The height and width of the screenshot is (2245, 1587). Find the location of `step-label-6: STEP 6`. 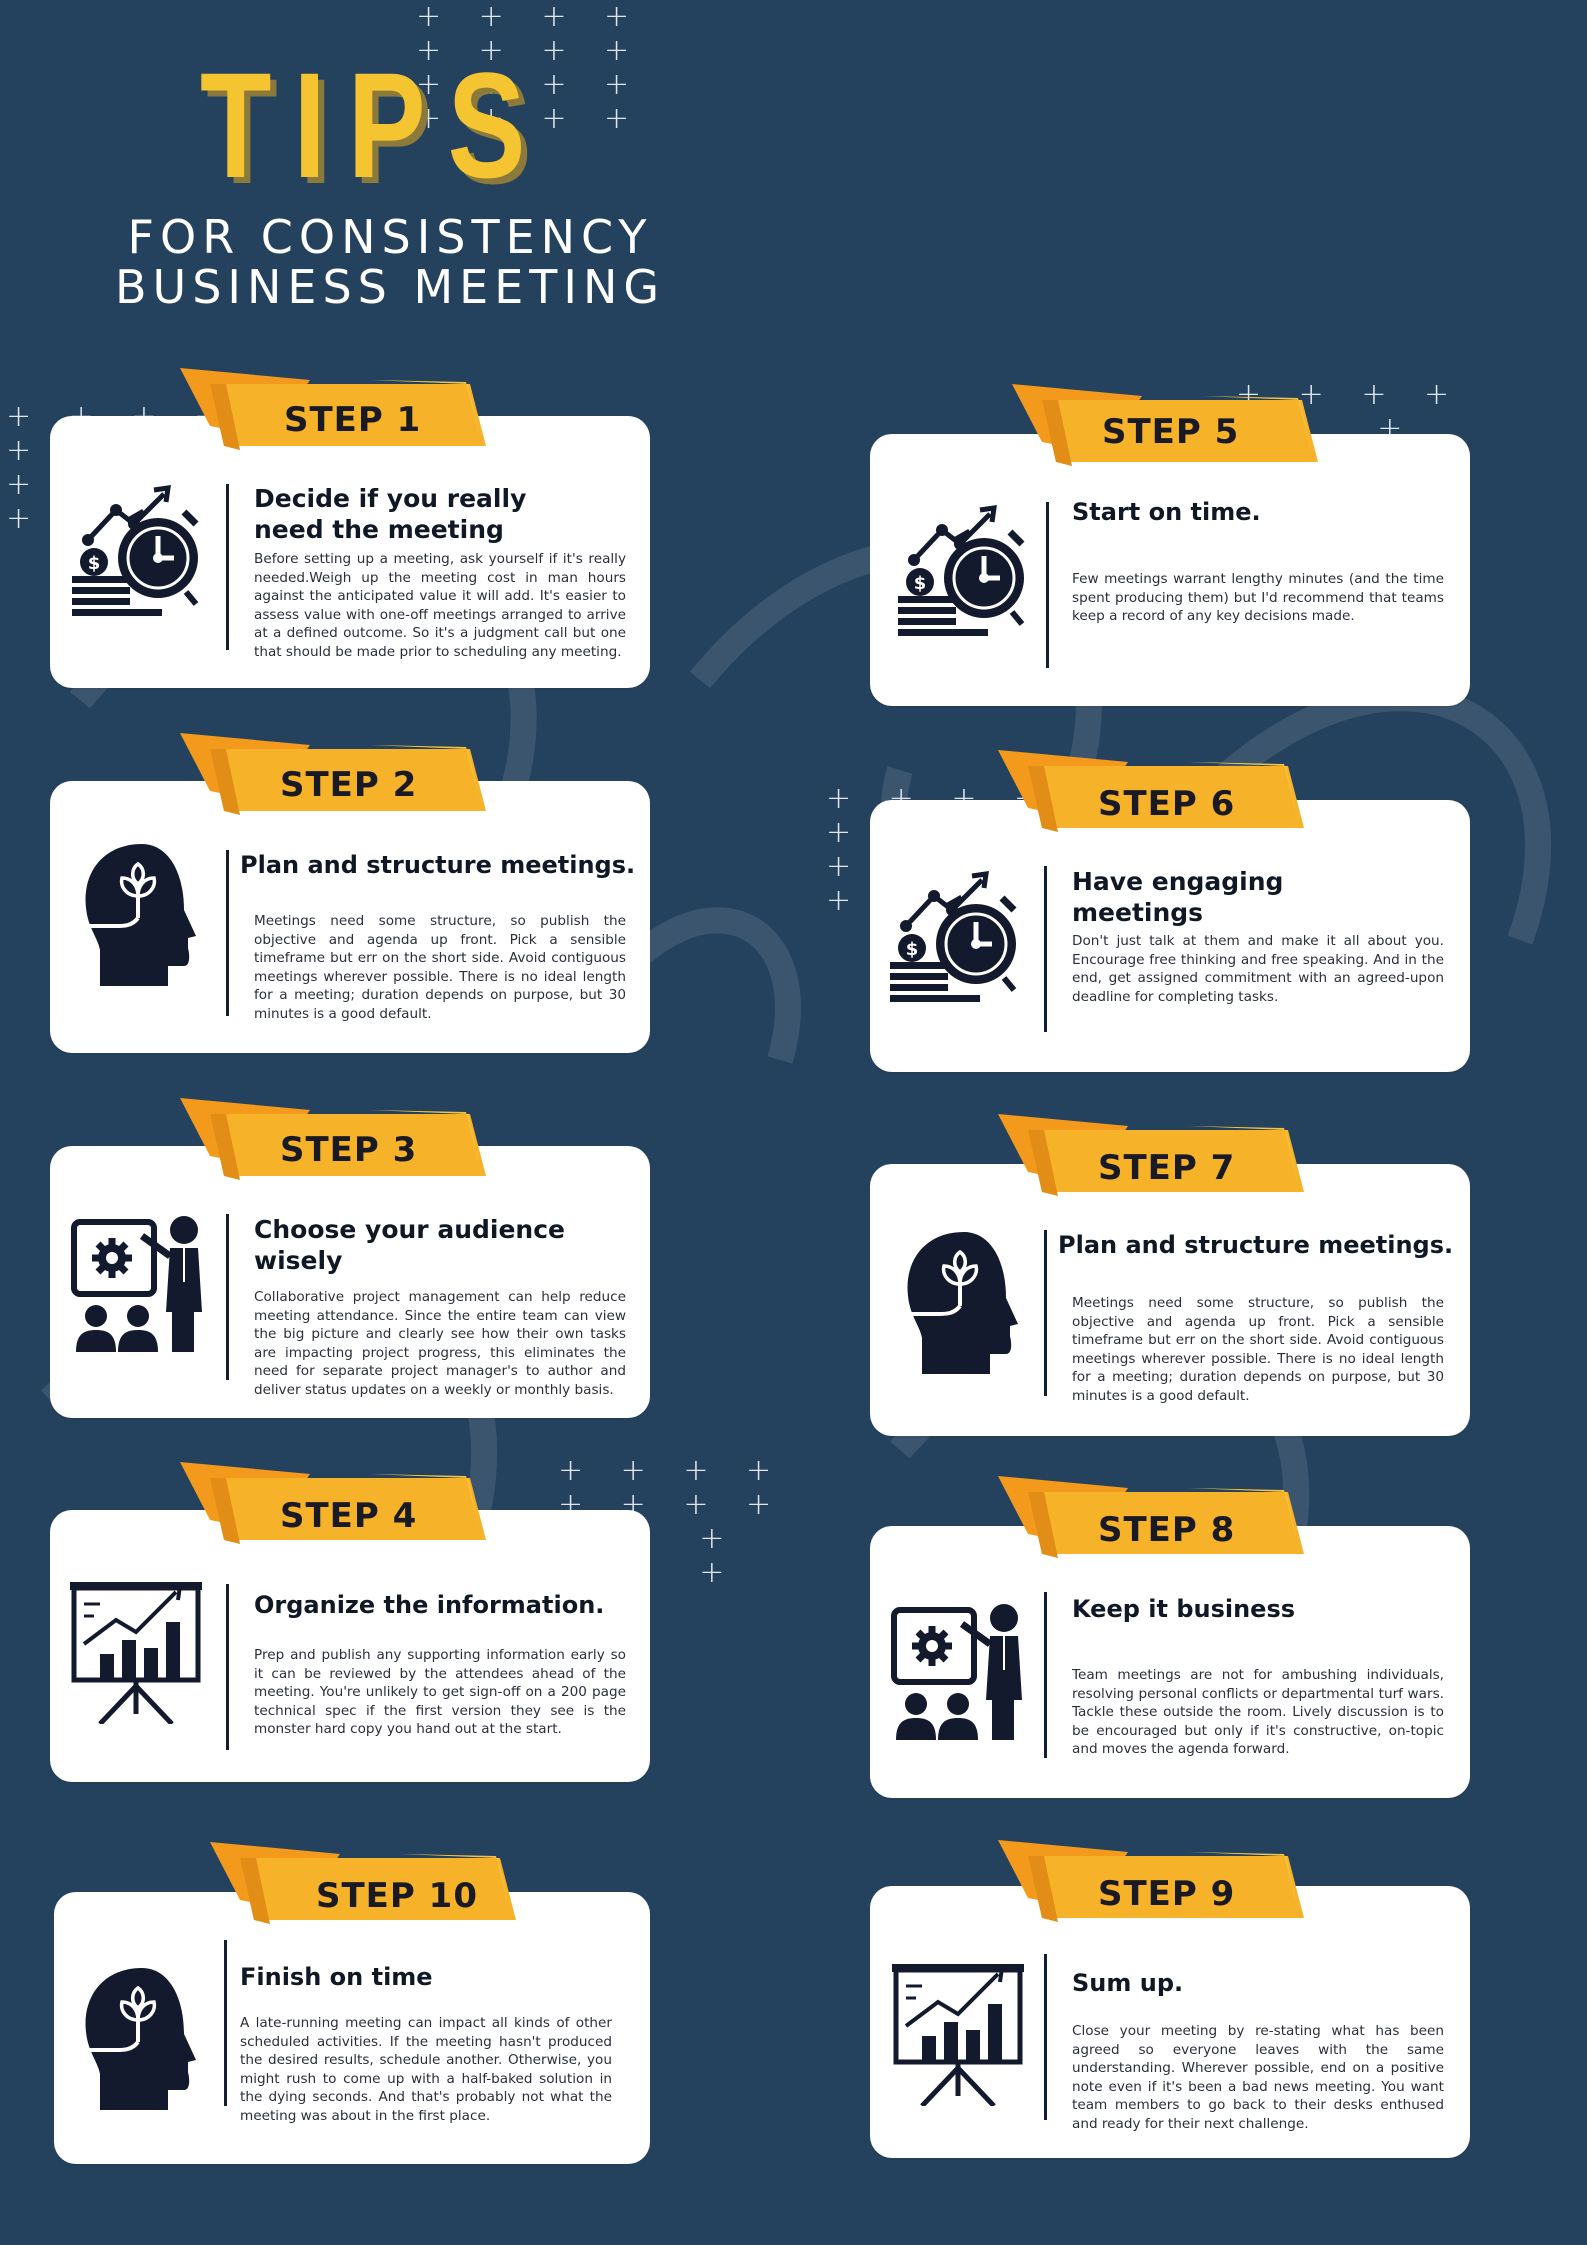

step-label-6: STEP 6 is located at coordinates (1167, 804).